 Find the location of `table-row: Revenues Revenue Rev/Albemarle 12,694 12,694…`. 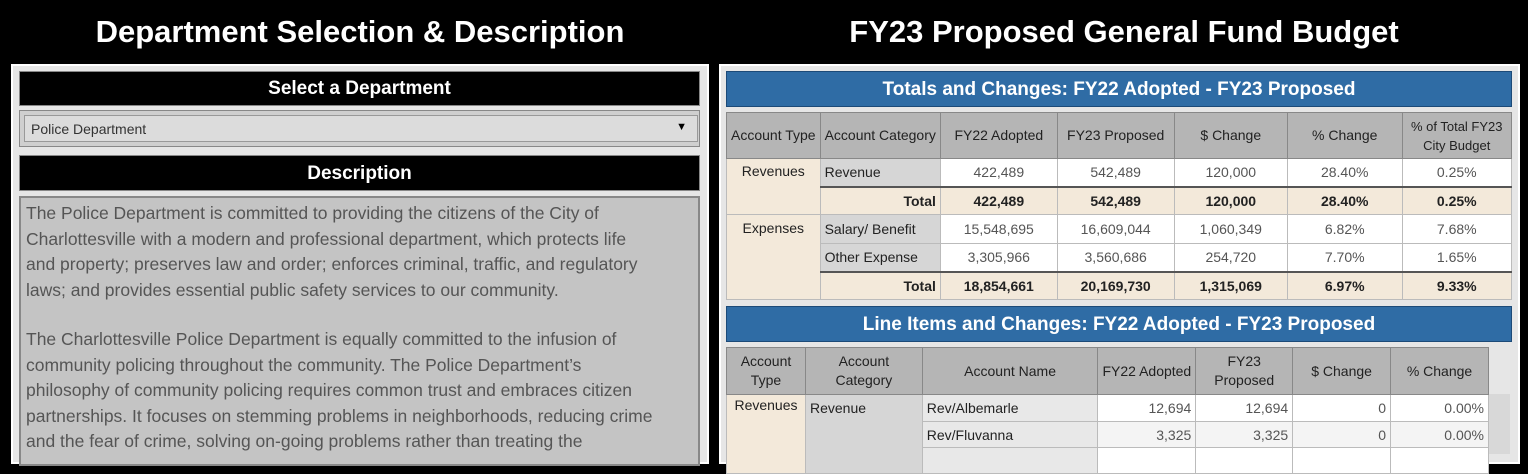

table-row: Revenues Revenue Rev/Albemarle 12,694 12,694… is located at coordinates (1107, 434).